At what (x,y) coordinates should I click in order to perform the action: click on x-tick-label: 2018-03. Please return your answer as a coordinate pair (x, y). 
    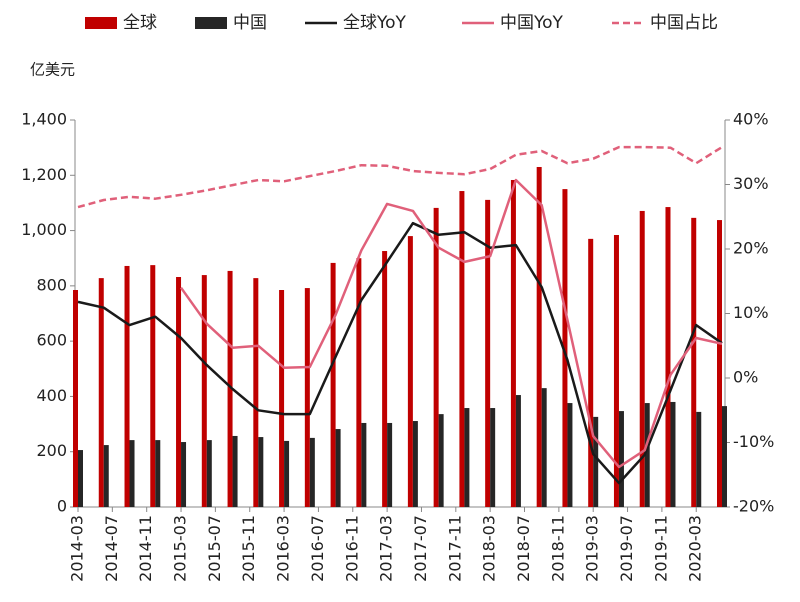
    Looking at the image, I should click on (489, 548).